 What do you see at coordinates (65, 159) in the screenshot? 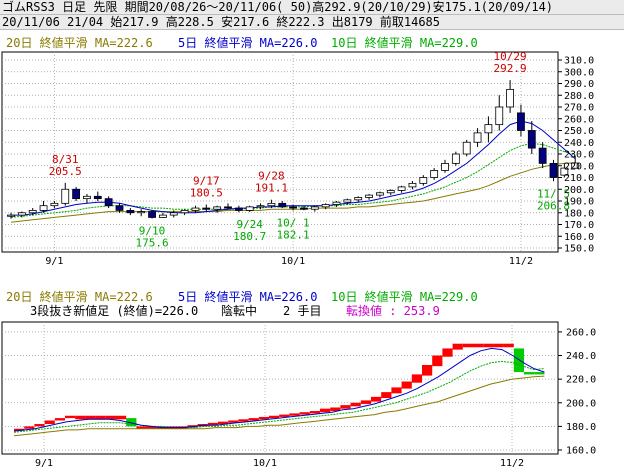
I see `annotation-date: 8/31` at bounding box center [65, 159].